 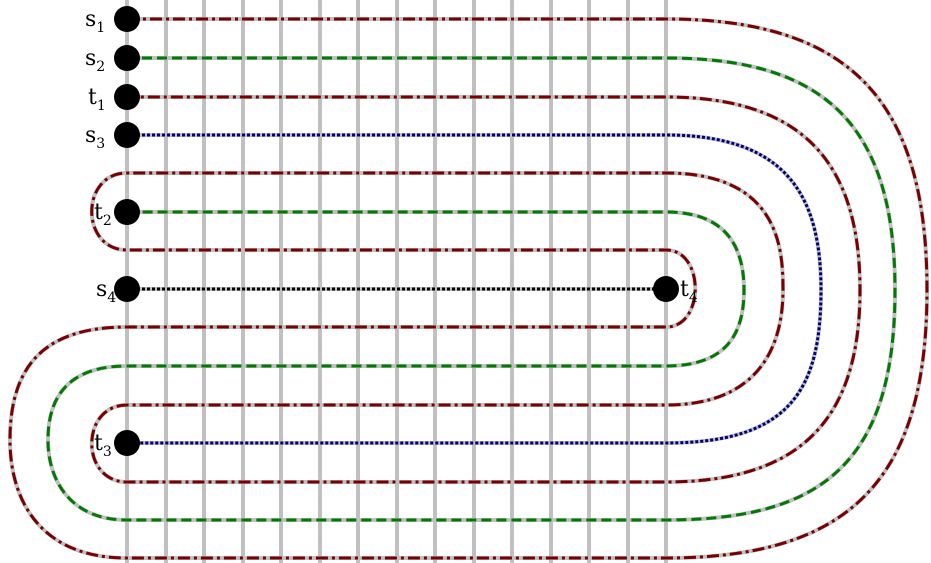 What do you see at coordinates (127, 58) in the screenshot?
I see `terminal-s2` at bounding box center [127, 58].